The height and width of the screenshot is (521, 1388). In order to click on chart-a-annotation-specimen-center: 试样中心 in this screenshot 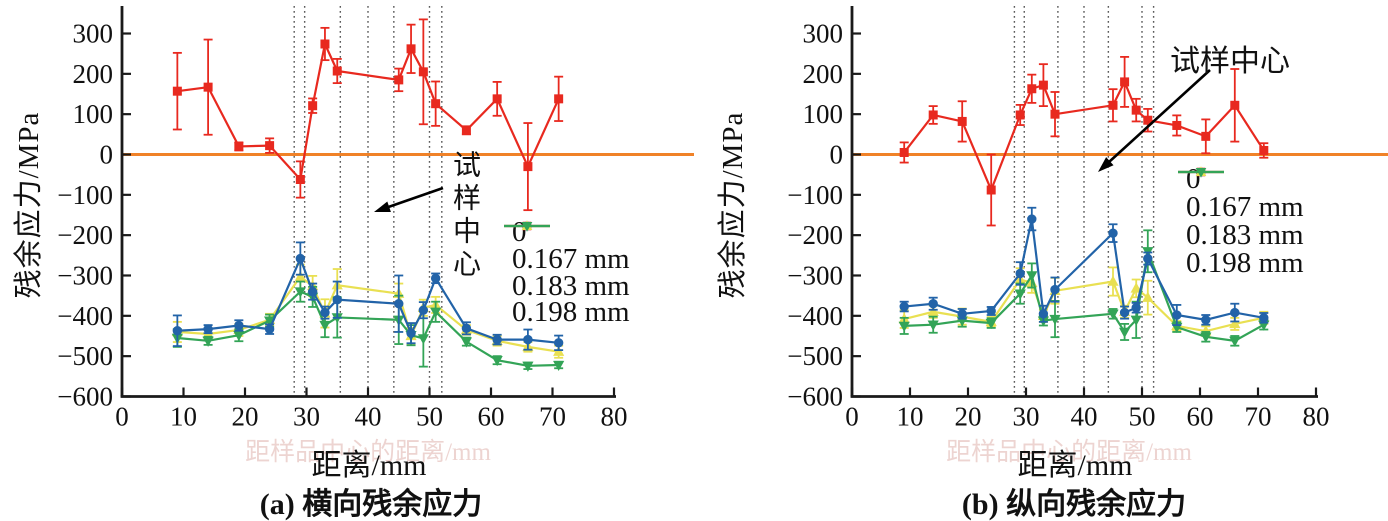, I will do `click(464, 216)`.